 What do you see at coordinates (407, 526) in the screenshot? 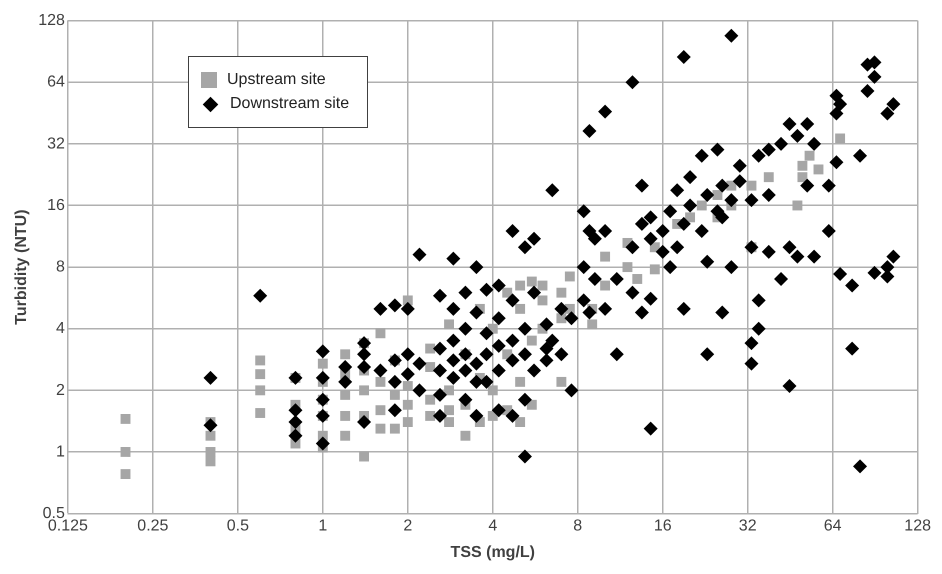
I see `x-tick-label: 2` at bounding box center [407, 526].